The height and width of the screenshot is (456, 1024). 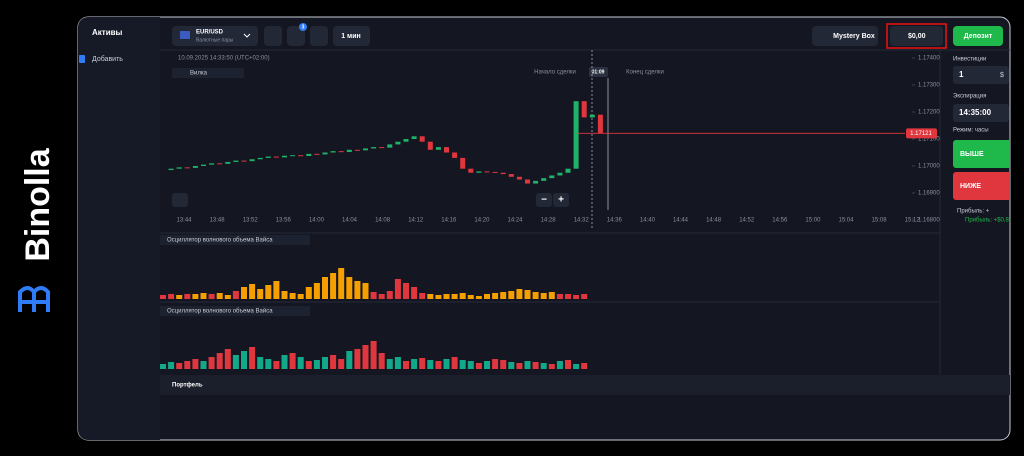 What do you see at coordinates (929, 221) in the screenshot?
I see `y-tick-label: 1.16800` at bounding box center [929, 221].